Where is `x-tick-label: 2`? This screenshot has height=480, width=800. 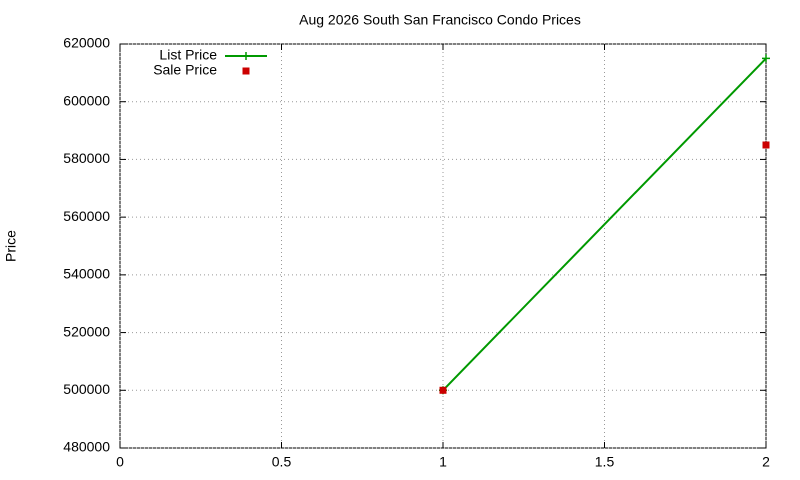
x-tick-label: 2 is located at coordinates (766, 462).